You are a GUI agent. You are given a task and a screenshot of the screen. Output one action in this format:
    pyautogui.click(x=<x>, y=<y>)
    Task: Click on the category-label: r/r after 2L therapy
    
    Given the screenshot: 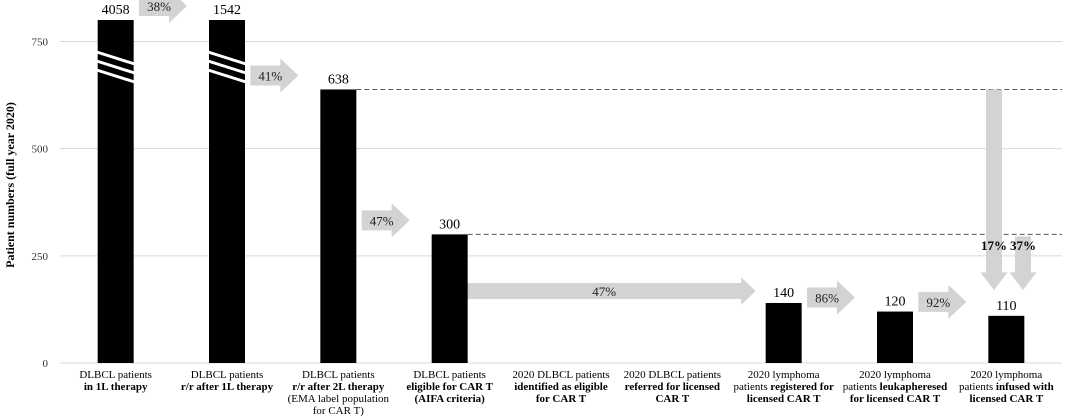 What is the action you would take?
    pyautogui.click(x=338, y=387)
    